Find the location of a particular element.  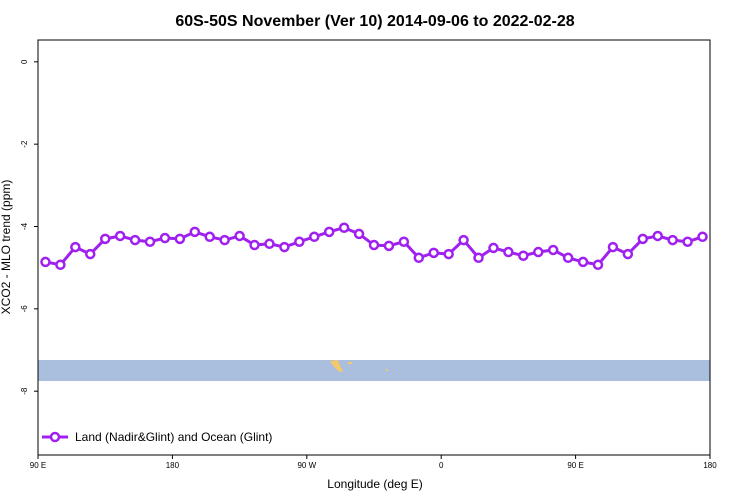

y-tick-label: -6 is located at coordinates (24, 309).